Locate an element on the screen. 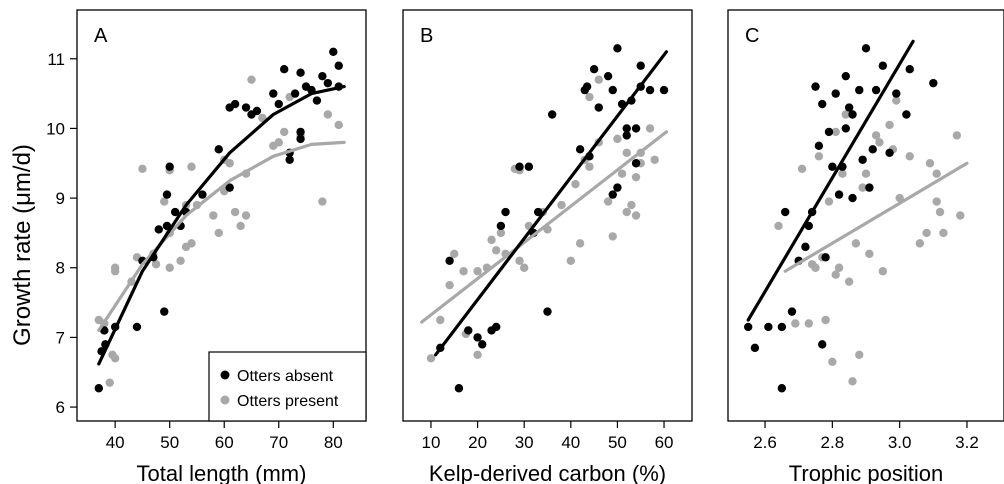 This screenshot has height=484, width=1004. y-tick-label: 11 is located at coordinates (56, 59).